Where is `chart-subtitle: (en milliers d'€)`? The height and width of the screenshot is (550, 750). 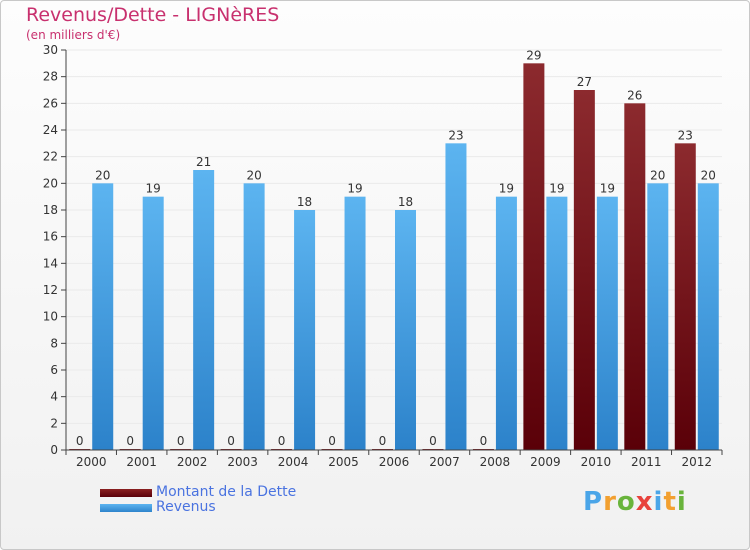
chart-subtitle: (en milliers d'€) is located at coordinates (73, 35).